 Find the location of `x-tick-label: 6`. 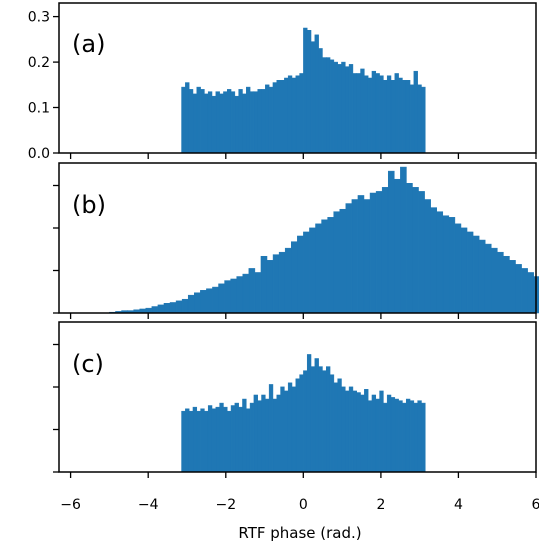

x-tick-label: 6 is located at coordinates (535, 505).